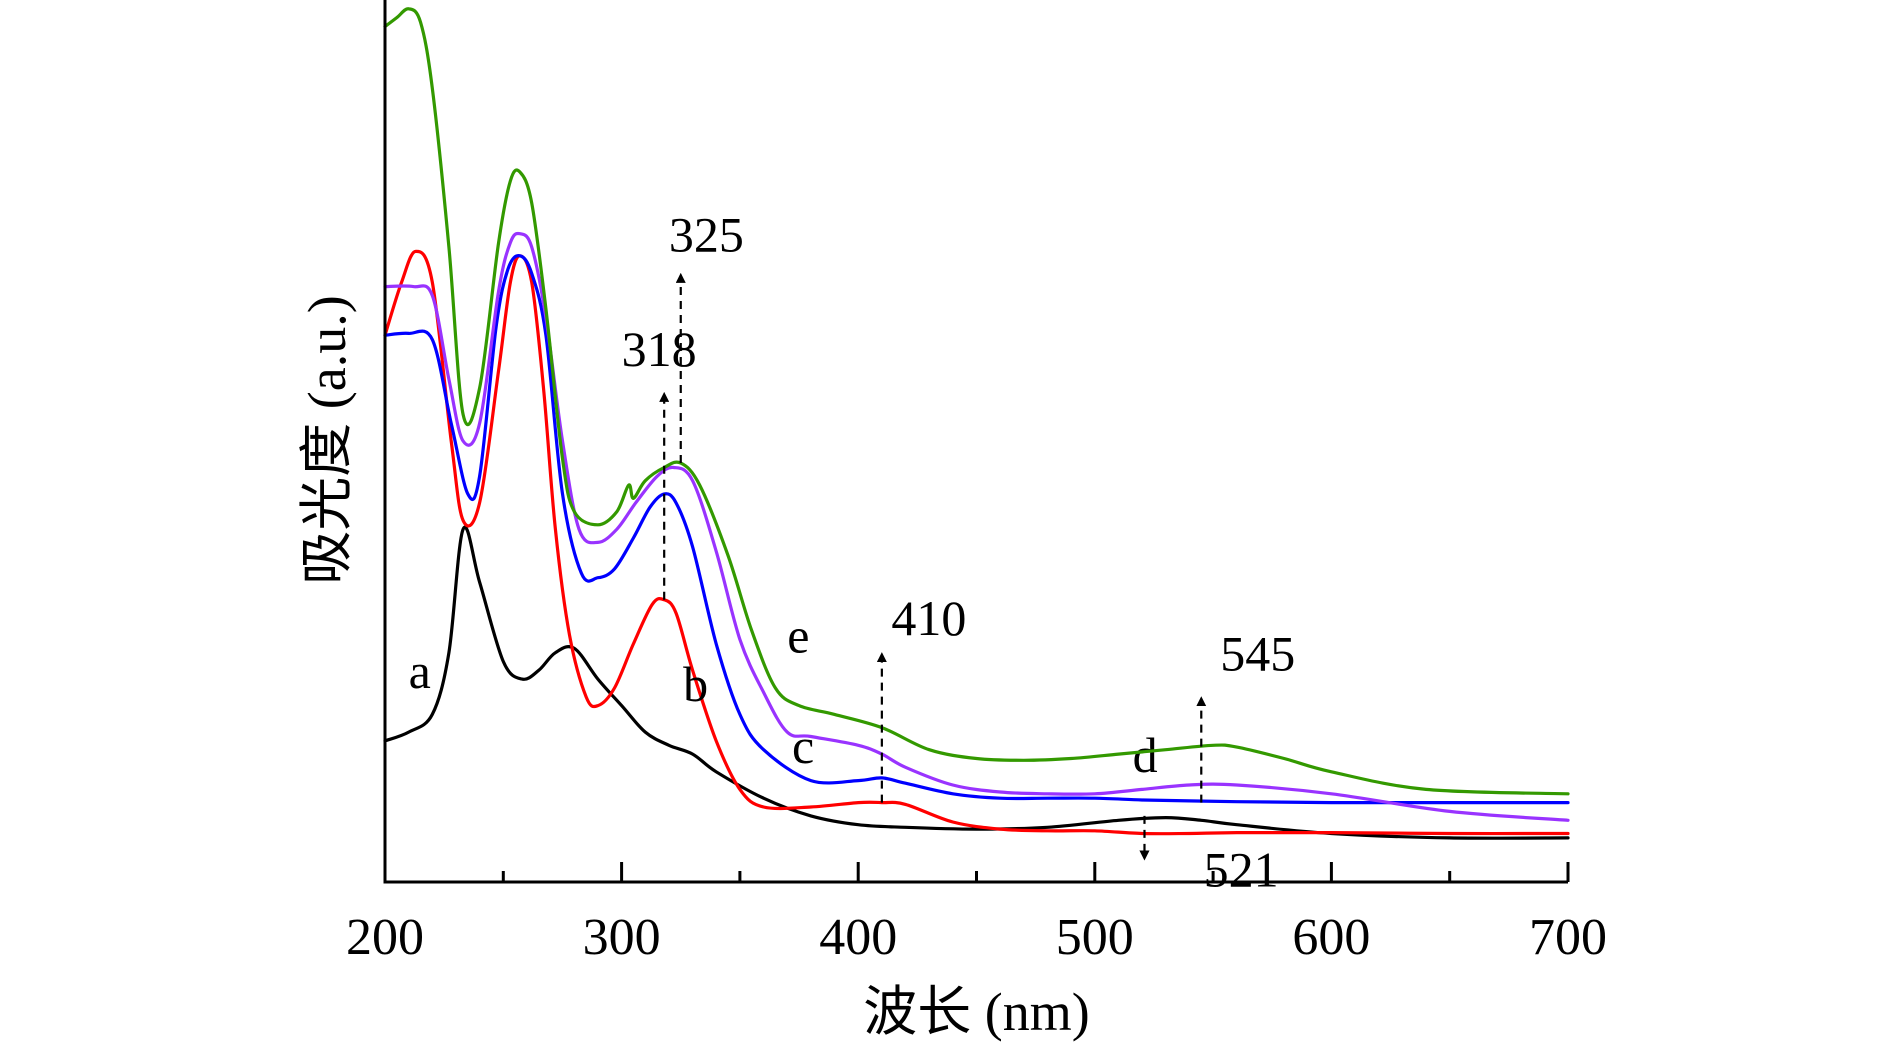 Image resolution: width=1890 pixels, height=1044 pixels. Describe the element at coordinates (706, 234) in the screenshot. I see `peak-label-325: 325` at that location.